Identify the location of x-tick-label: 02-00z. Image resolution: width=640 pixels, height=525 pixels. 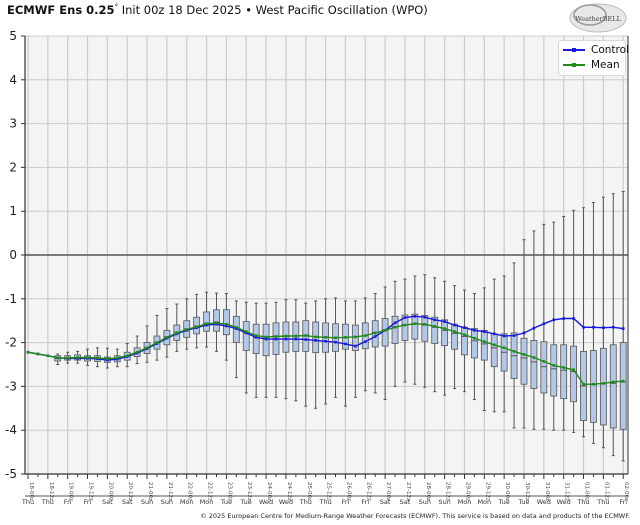
(626, 491).